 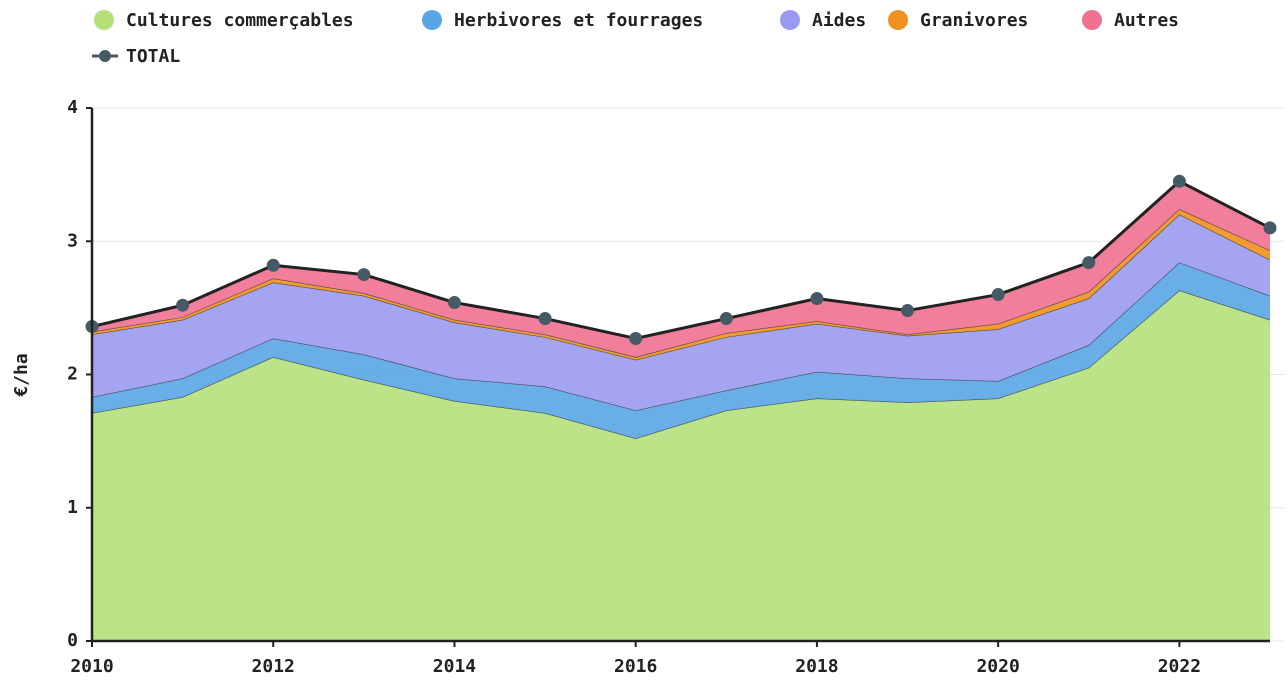 What do you see at coordinates (974, 20) in the screenshot?
I see `legend-label: Granivores` at bounding box center [974, 20].